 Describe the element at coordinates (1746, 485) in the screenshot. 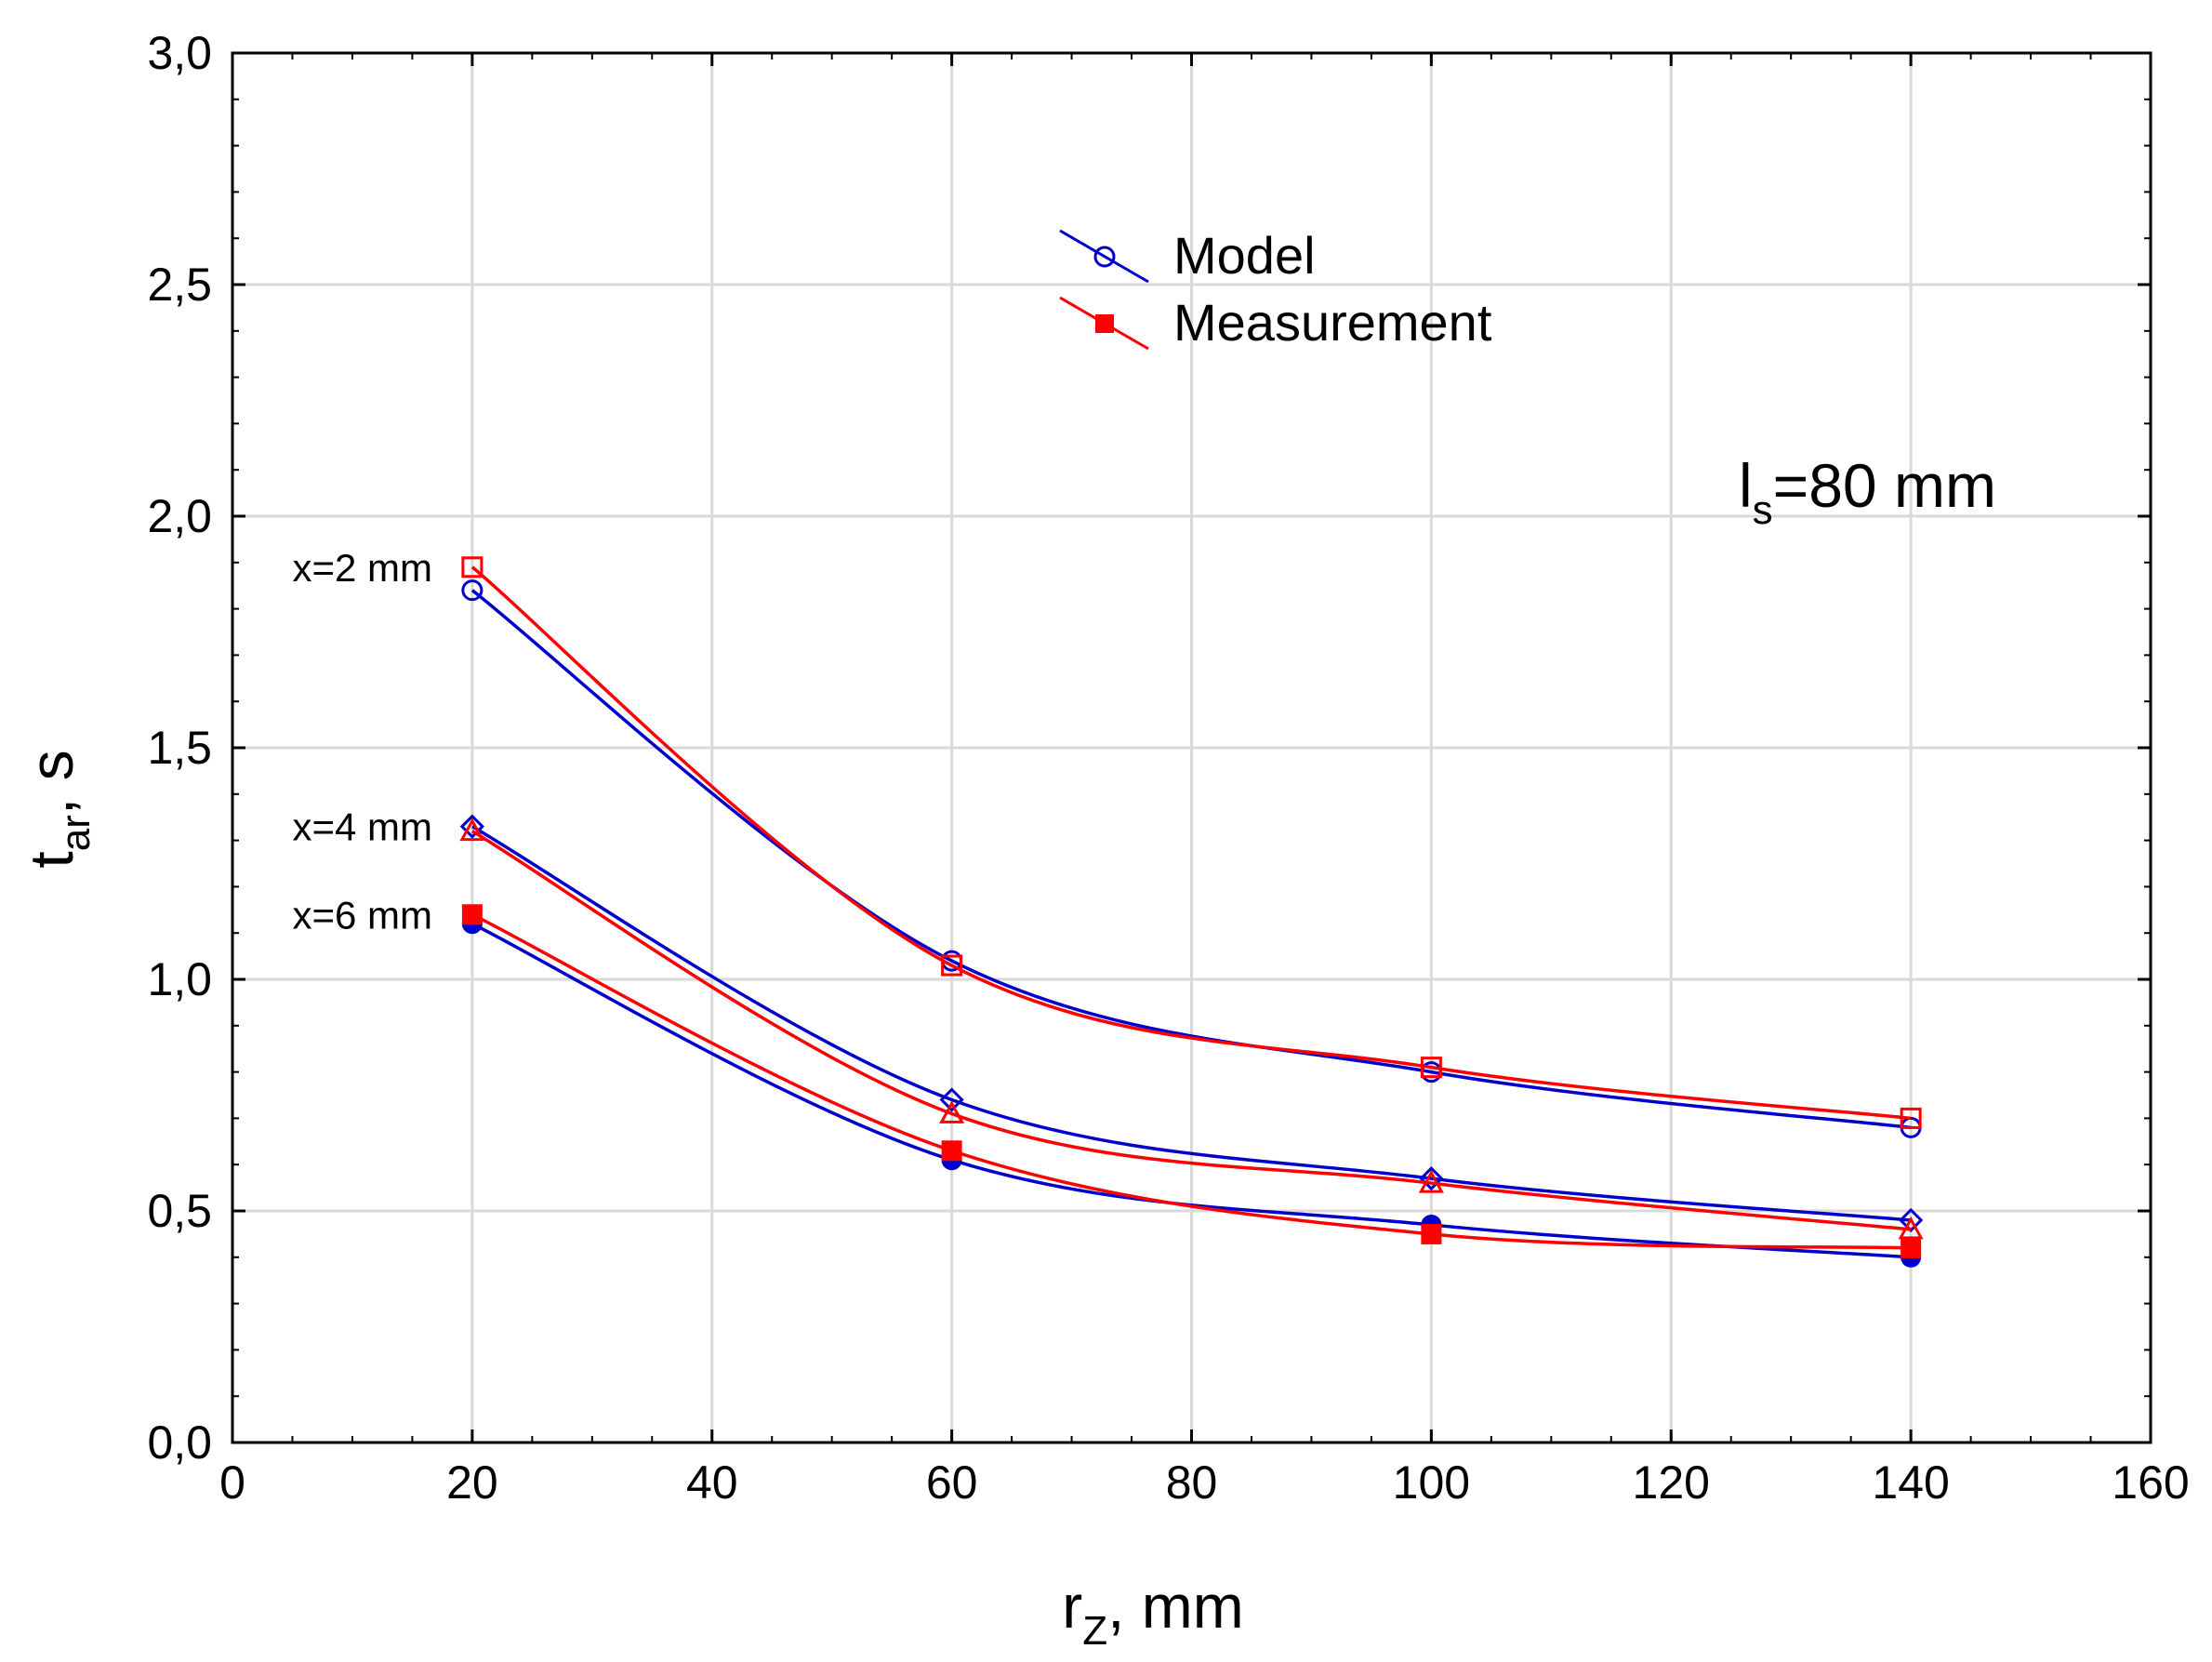

I see `annotation-main: l` at that location.